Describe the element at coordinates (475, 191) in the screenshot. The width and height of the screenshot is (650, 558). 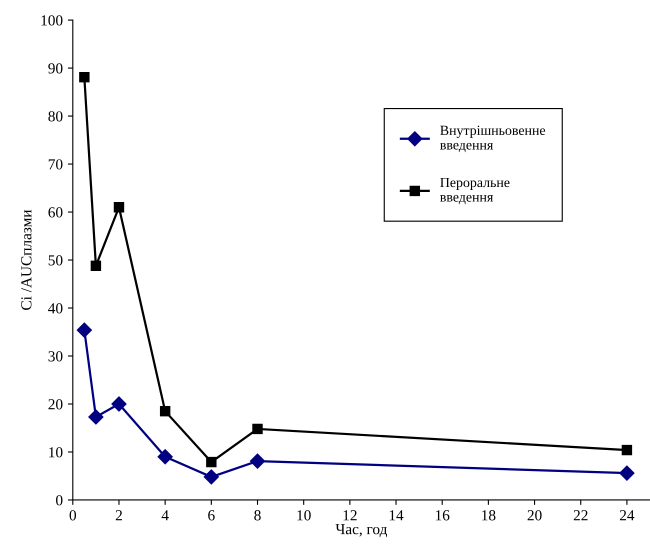
I see `legend-label: Пероральне введення` at that location.